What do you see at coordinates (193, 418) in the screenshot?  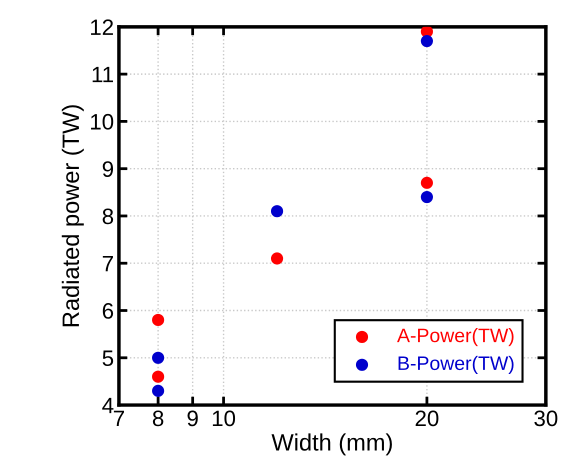 I see `x-tick-label: 9` at bounding box center [193, 418].